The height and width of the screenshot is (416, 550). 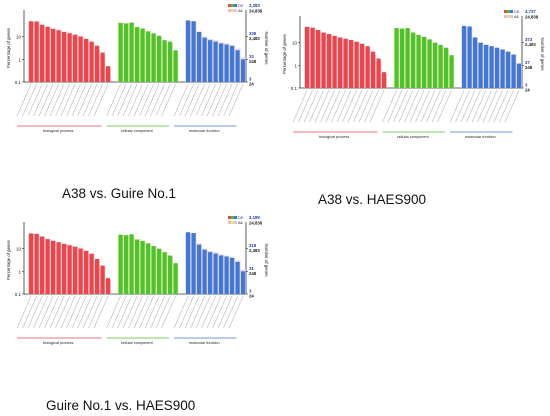 What do you see at coordinates (266, 48) in the screenshot?
I see `y2-axis-label: Number of genes` at bounding box center [266, 48].